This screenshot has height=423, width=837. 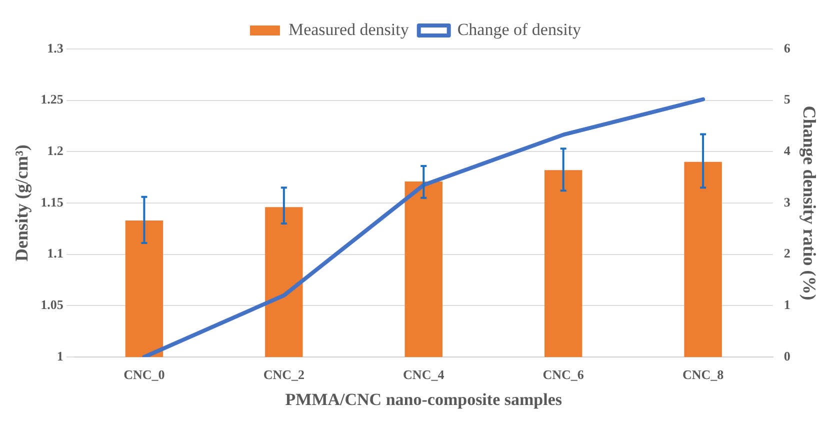 What do you see at coordinates (55, 150) in the screenshot?
I see `y-tick-label: 1.2` at bounding box center [55, 150].